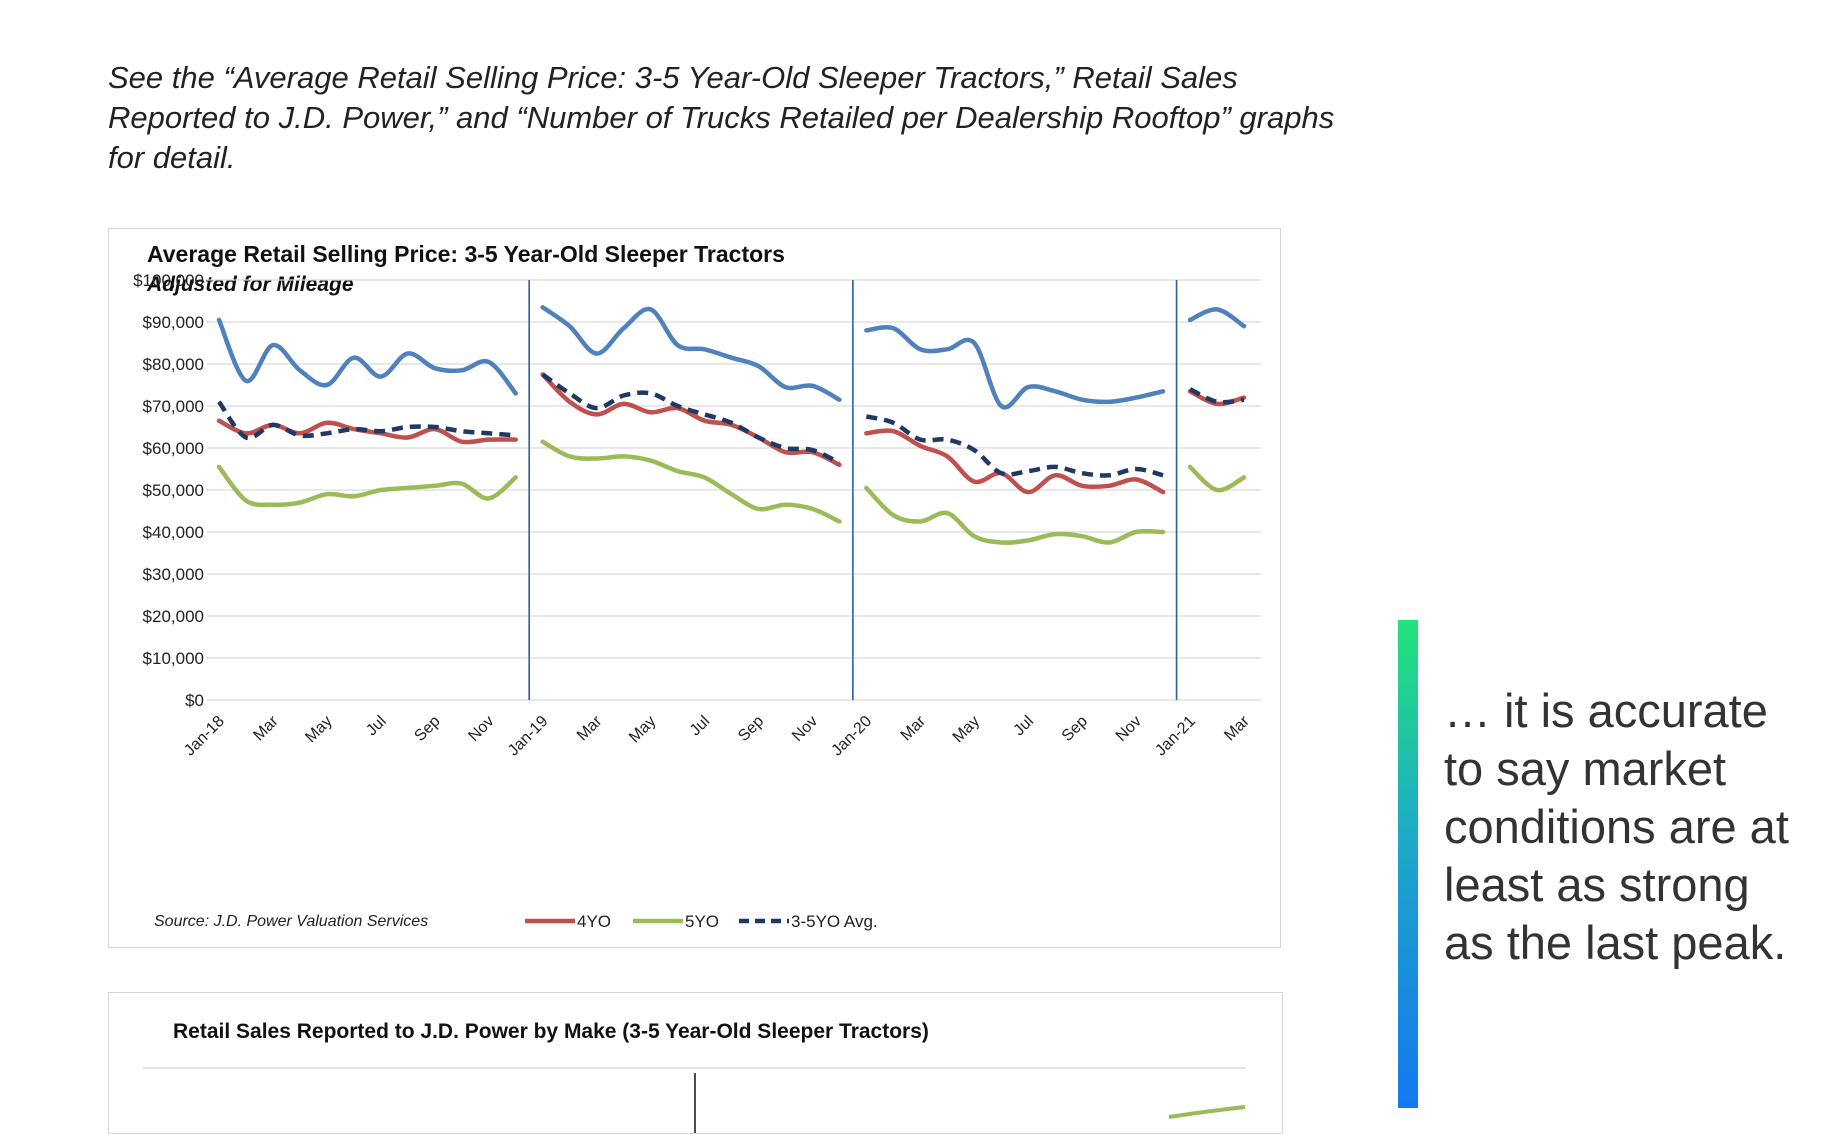 The image size is (1836, 1134). I want to click on y-tick-label: $50,000, so click(173, 490).